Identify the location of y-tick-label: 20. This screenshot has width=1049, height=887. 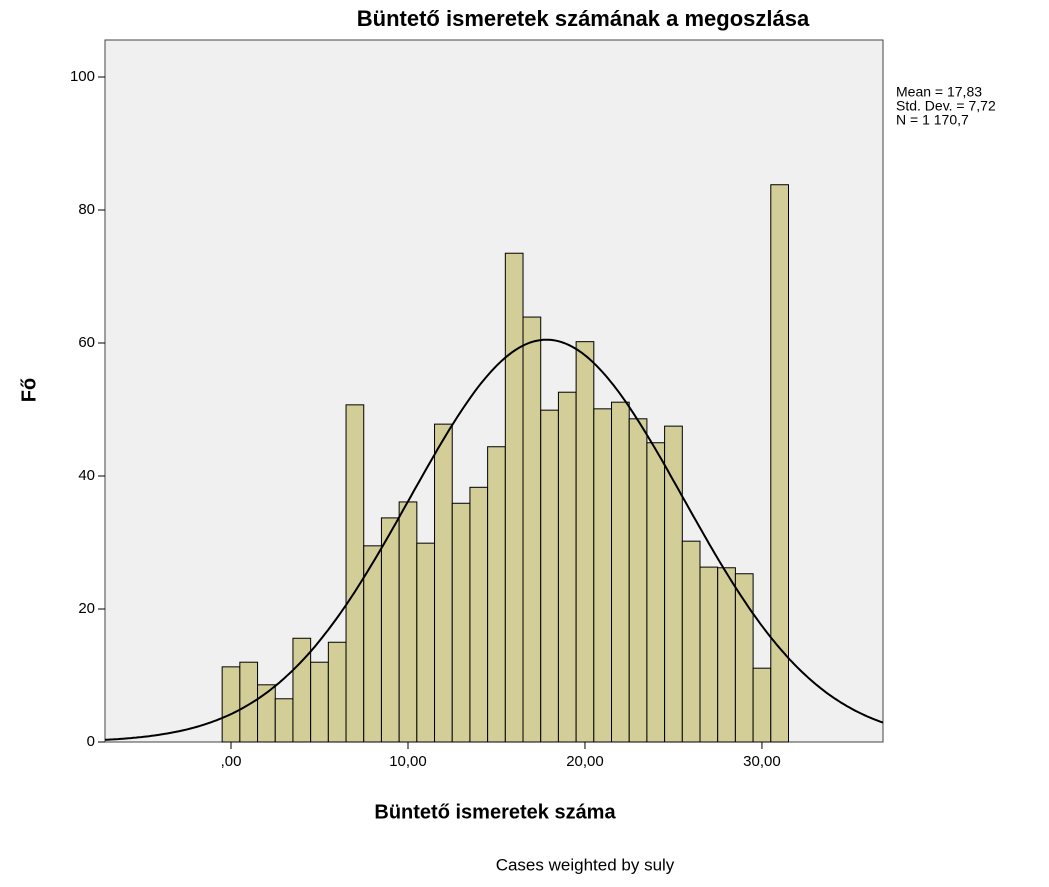
(86, 608).